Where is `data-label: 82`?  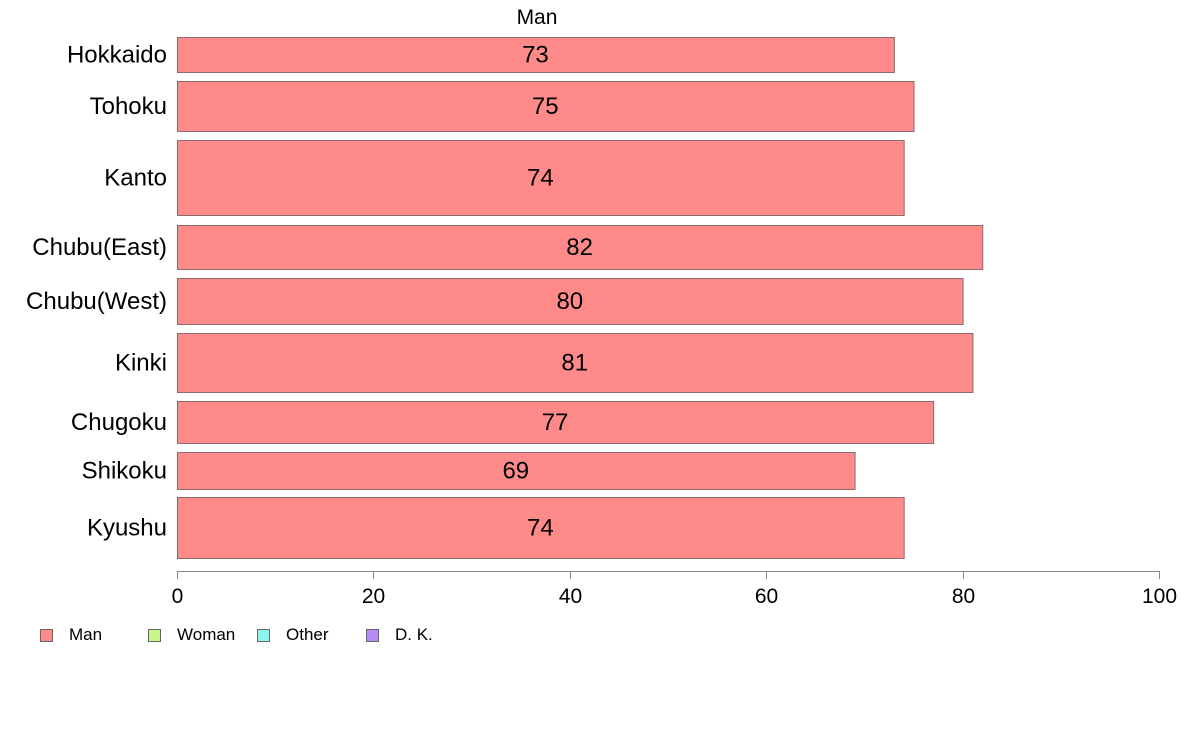 data-label: 82 is located at coordinates (579, 247).